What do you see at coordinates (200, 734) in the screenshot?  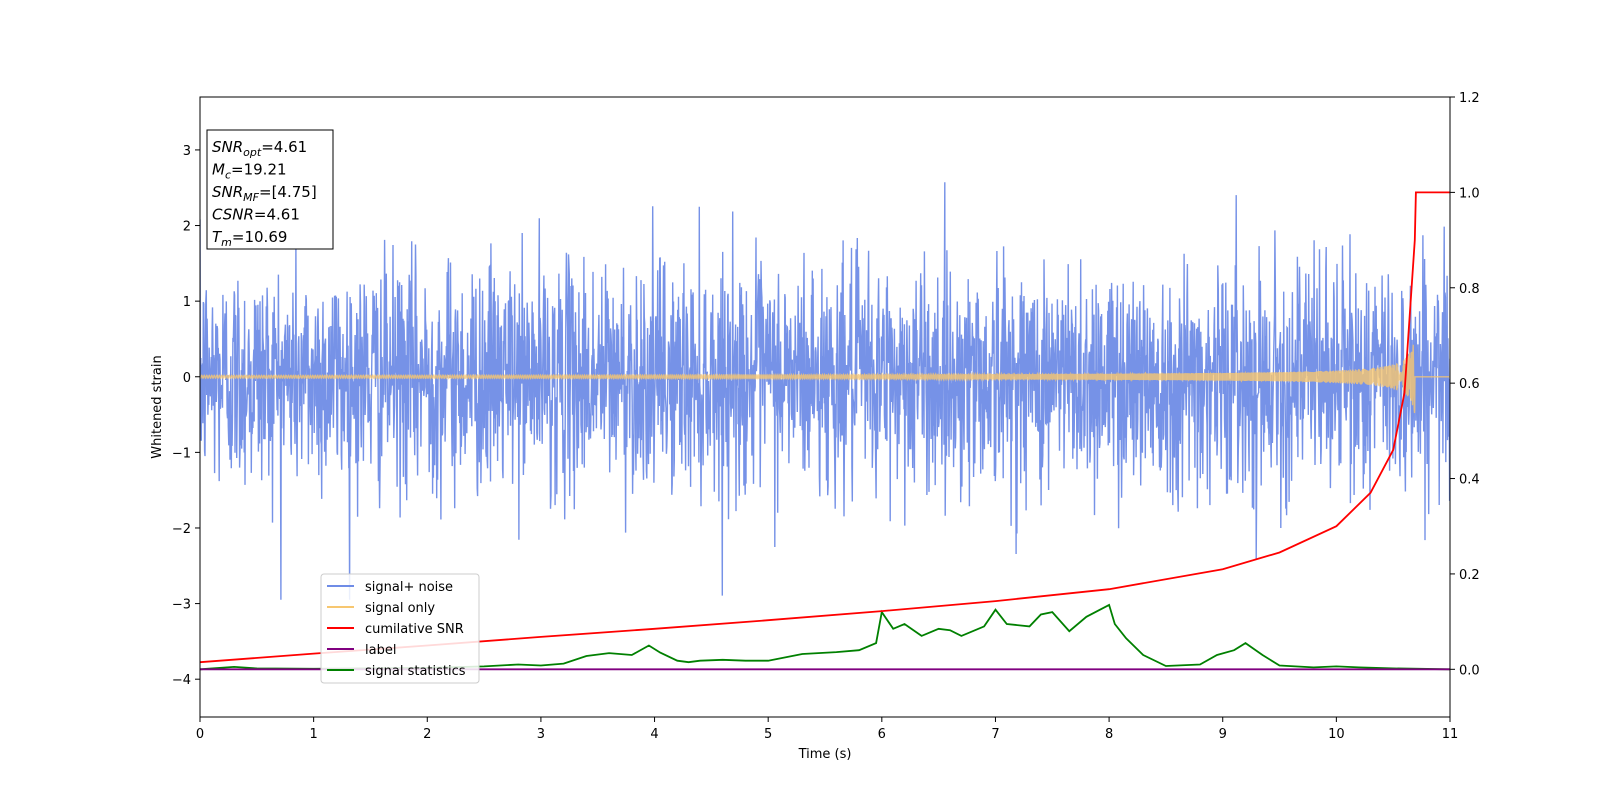 I see `x-tick-label: 0` at bounding box center [200, 734].